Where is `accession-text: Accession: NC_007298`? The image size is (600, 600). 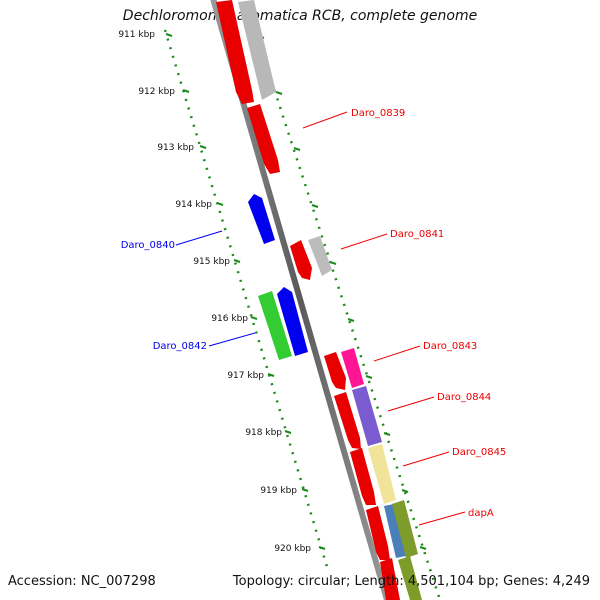
accession-text: Accession: NC_007298 is located at coordinates (82, 581).